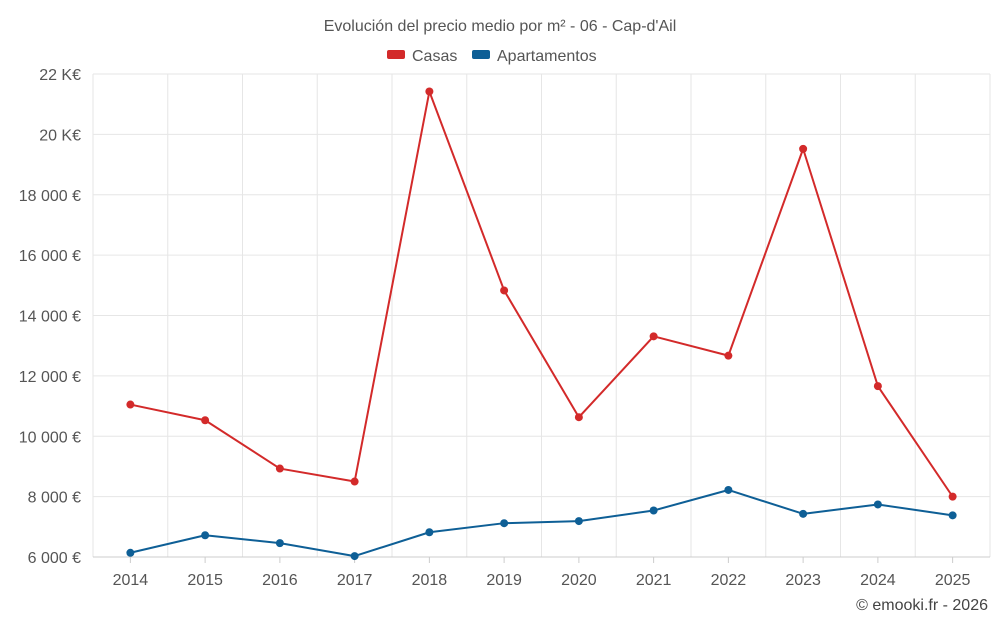 The height and width of the screenshot is (625, 1000). What do you see at coordinates (280, 580) in the screenshot?
I see `x-tick-label: 2016` at bounding box center [280, 580].